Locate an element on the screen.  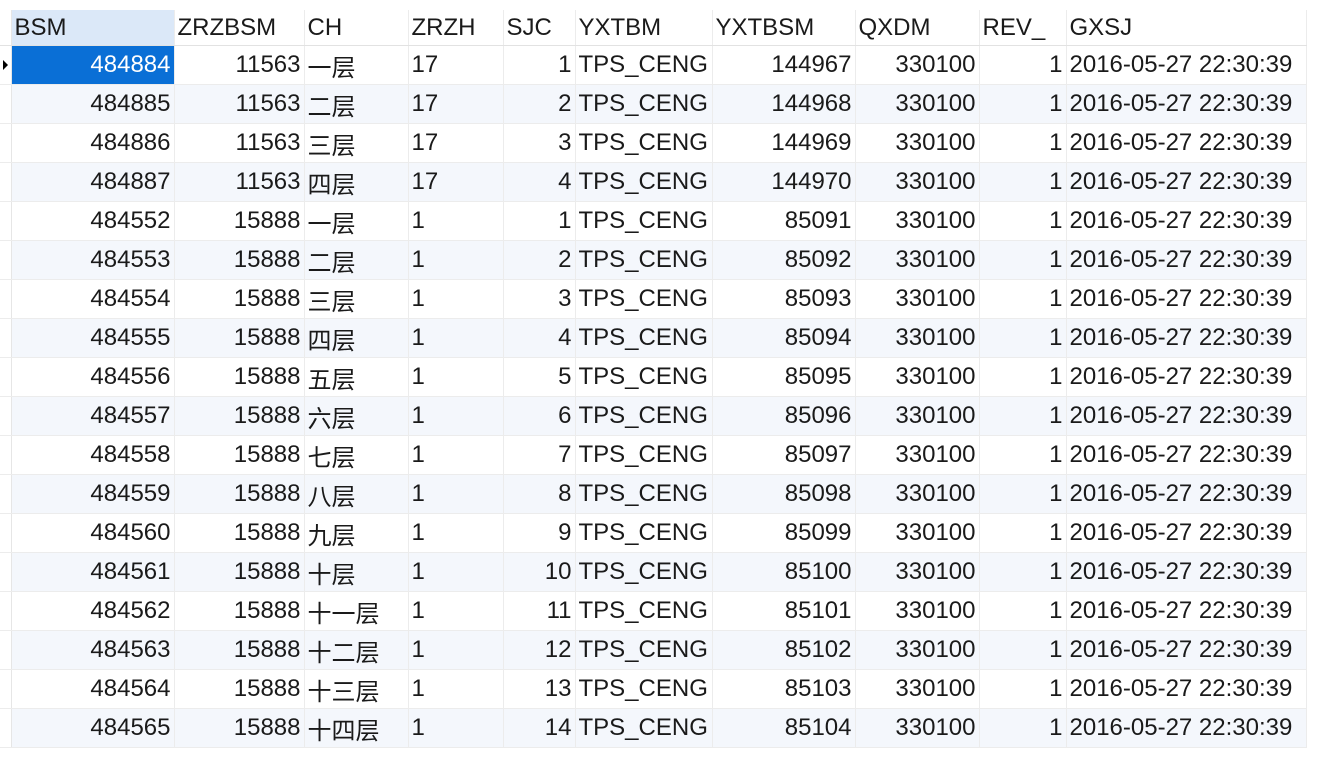
cell-bsm: 484565 is located at coordinates (93, 728).